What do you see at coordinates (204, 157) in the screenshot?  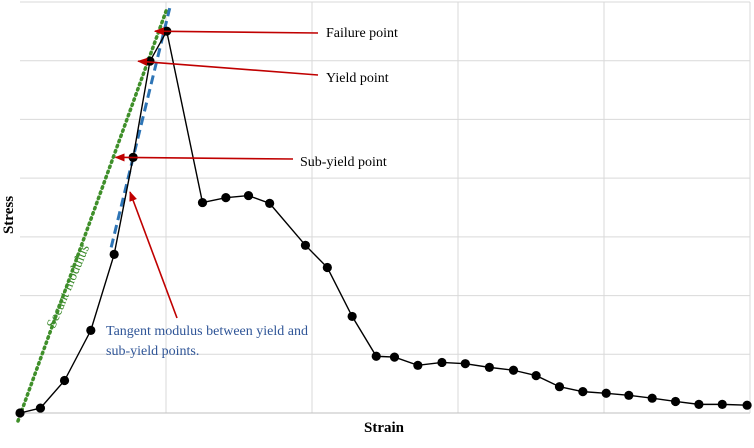 I see `sub-yield-point-arrow` at bounding box center [204, 157].